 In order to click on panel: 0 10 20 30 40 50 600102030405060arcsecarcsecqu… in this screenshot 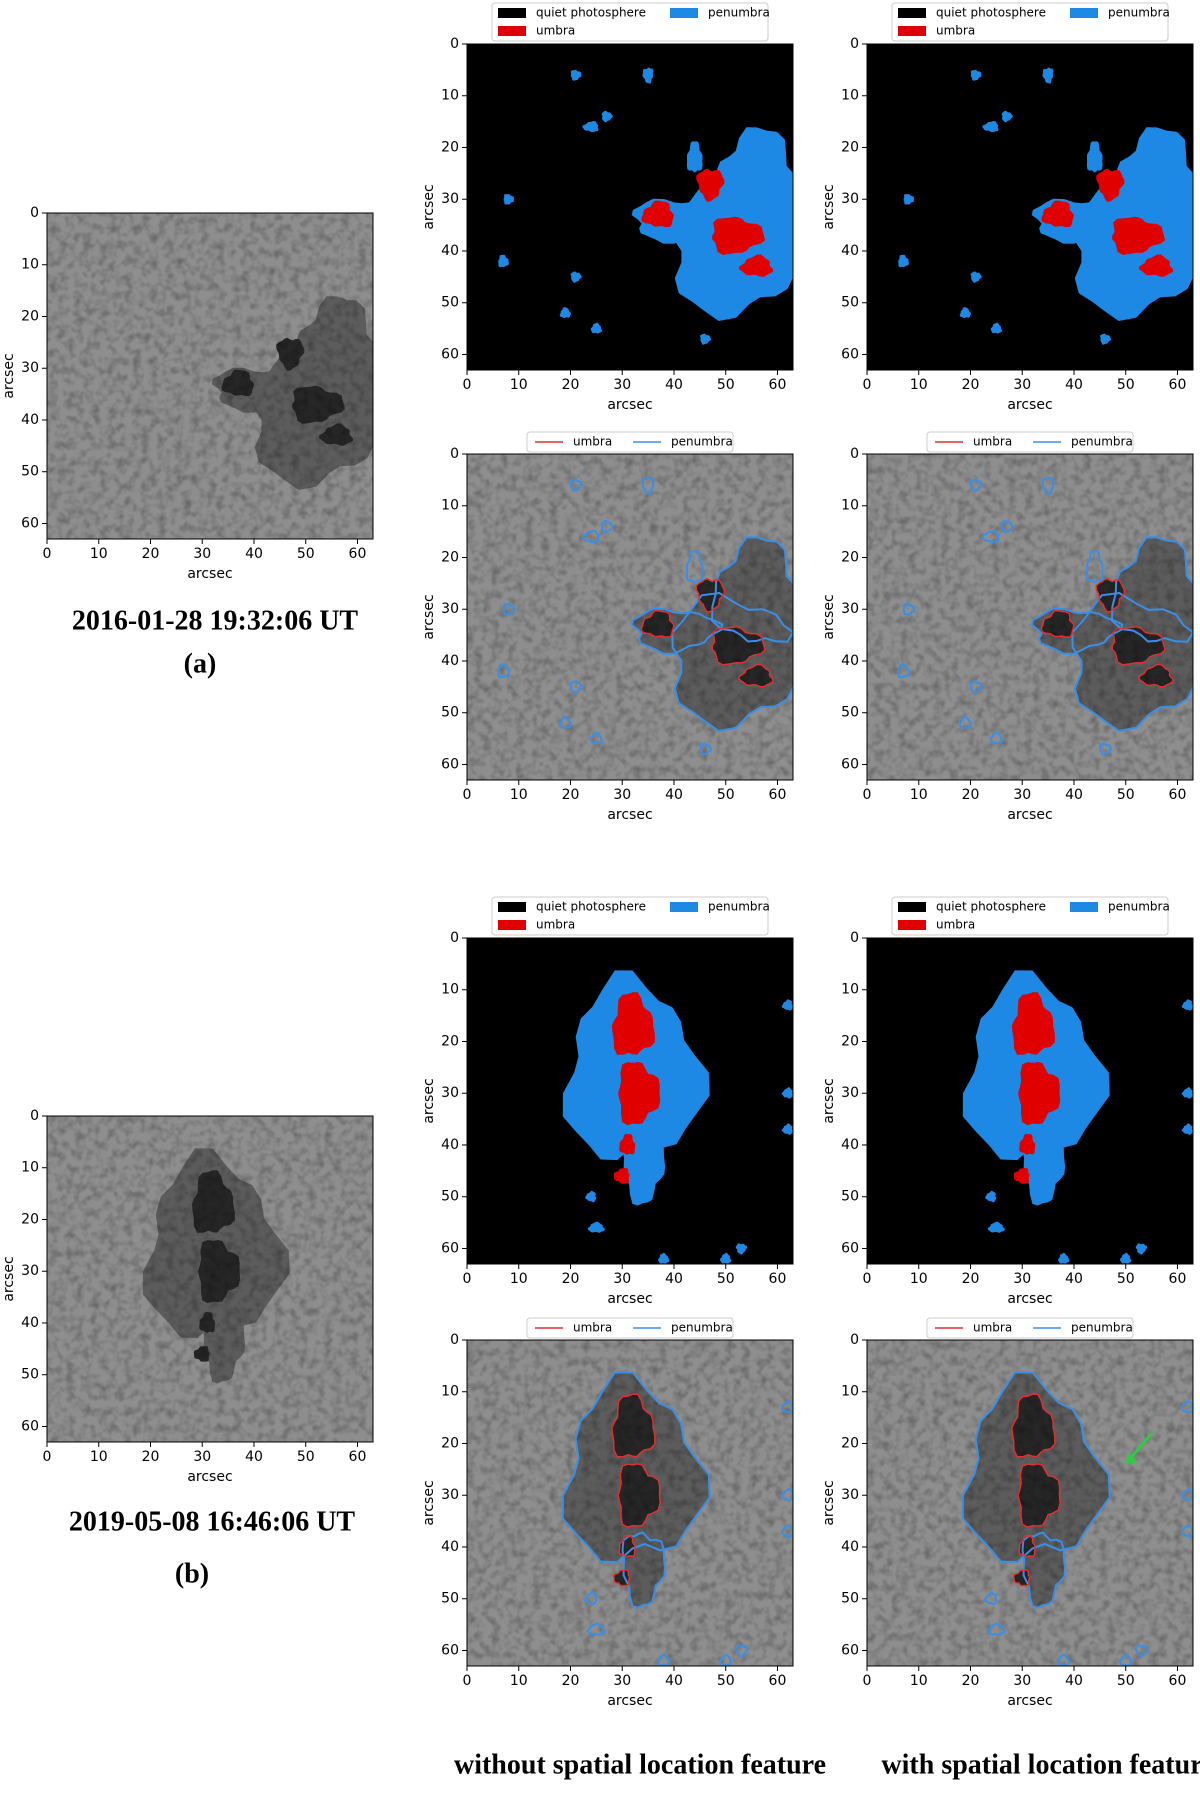, I will do `click(1007, 207)`.